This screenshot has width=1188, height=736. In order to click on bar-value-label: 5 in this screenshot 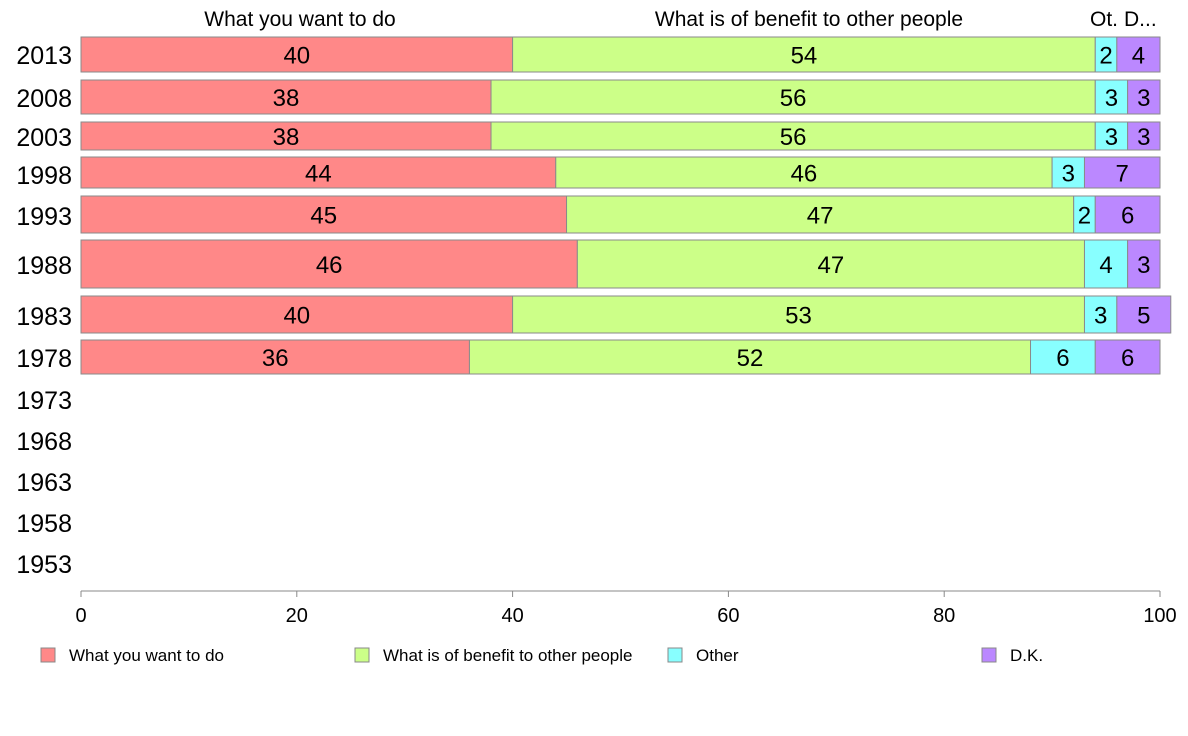, I will do `click(1143, 316)`.